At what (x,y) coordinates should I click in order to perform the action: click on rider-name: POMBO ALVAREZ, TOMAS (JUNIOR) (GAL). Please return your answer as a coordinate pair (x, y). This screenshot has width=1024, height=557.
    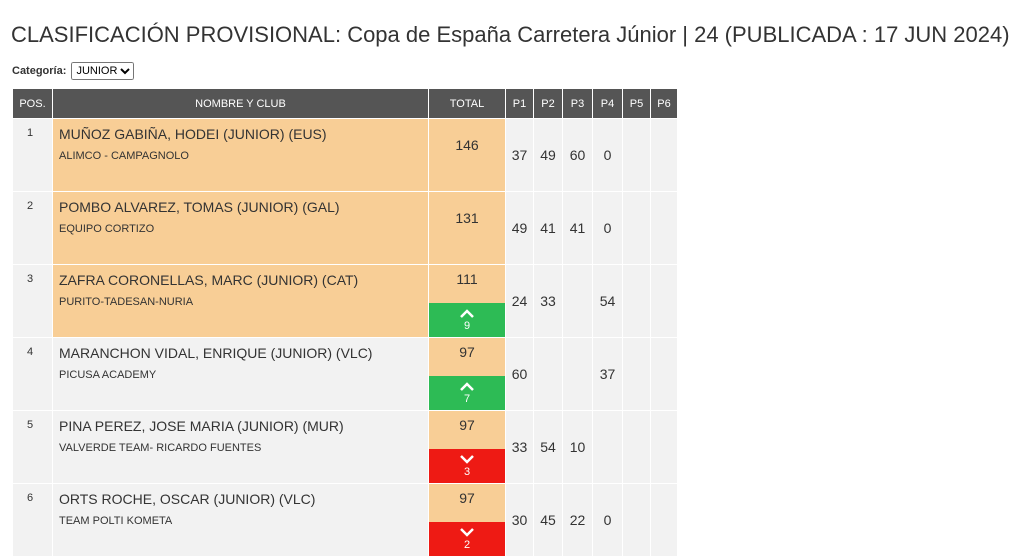
    Looking at the image, I should click on (199, 207).